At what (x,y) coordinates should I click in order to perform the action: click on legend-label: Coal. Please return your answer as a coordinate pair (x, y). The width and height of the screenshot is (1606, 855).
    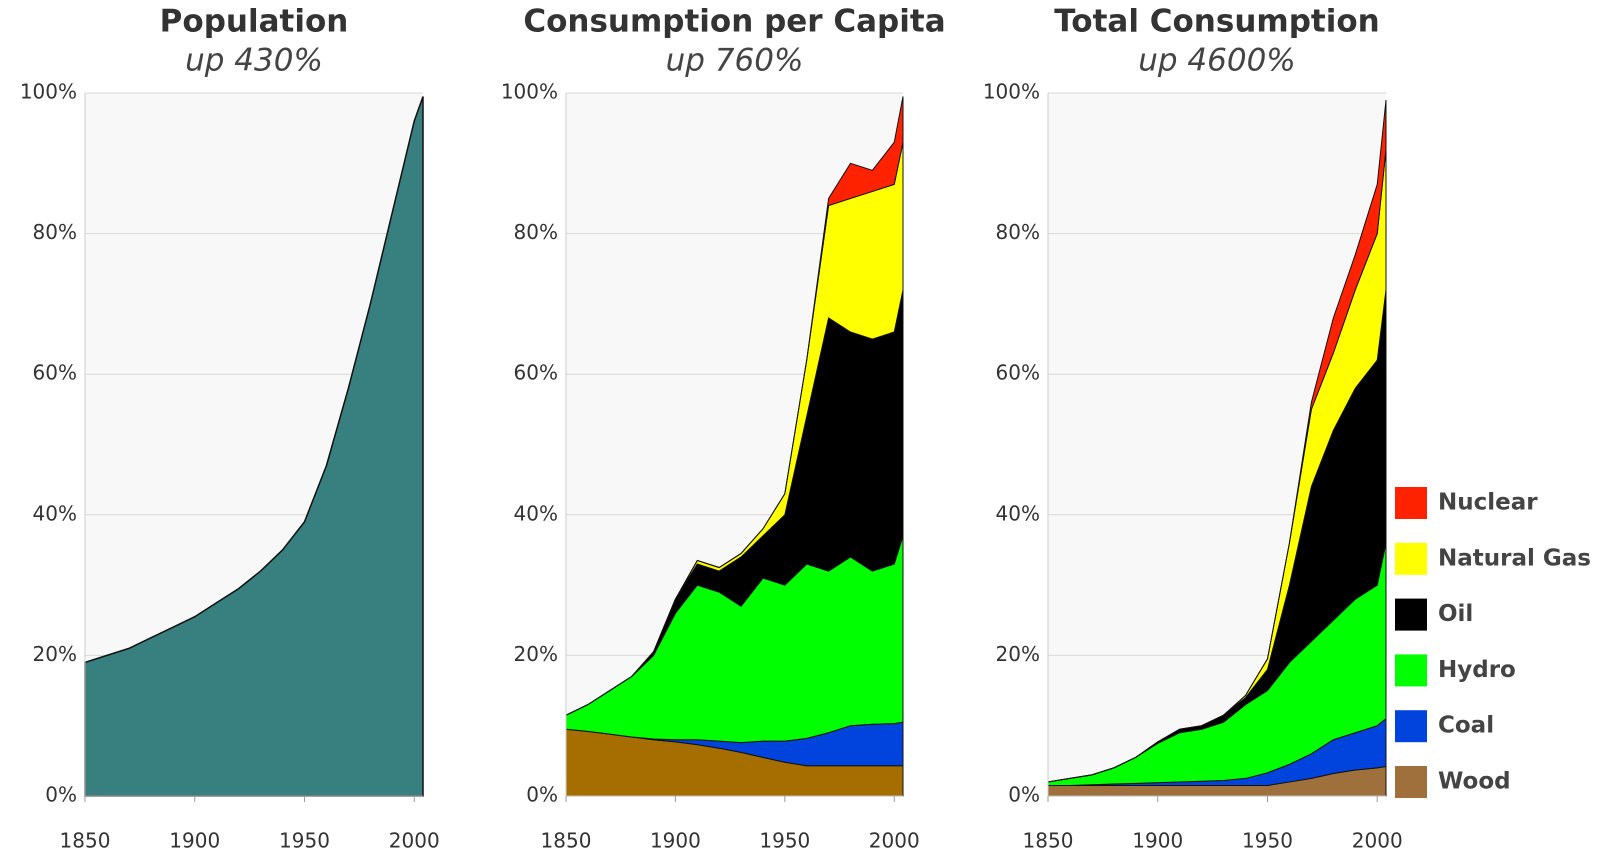
    Looking at the image, I should click on (1466, 726).